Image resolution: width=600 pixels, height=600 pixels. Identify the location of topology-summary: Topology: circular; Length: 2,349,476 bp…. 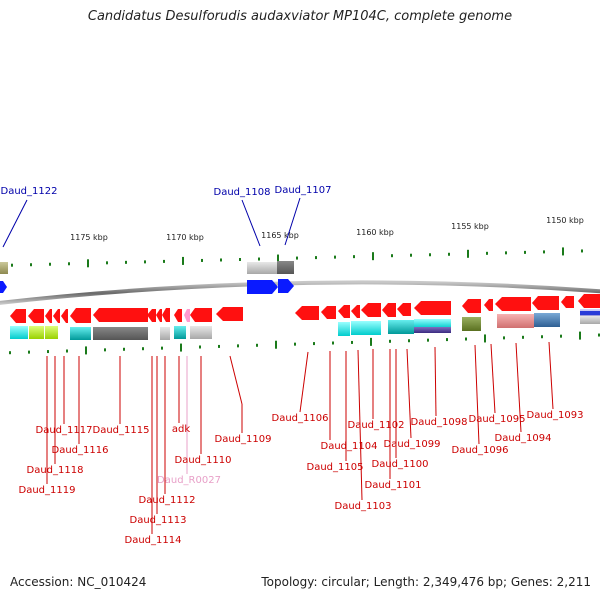
(426, 582).